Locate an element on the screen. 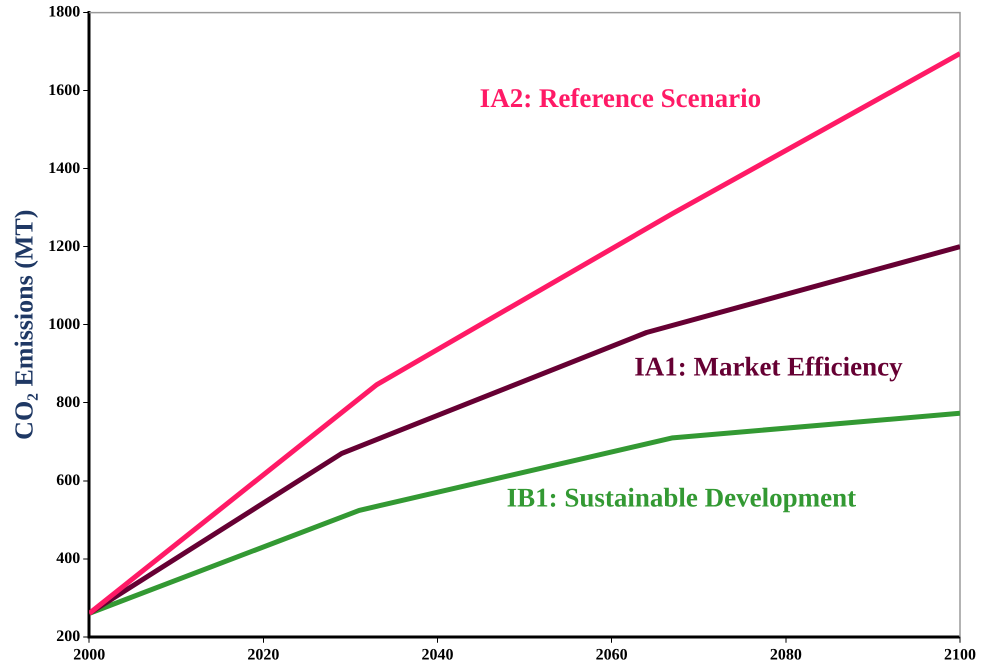 This screenshot has width=996, height=668. series-label: IA2: Reference Scenario is located at coordinates (621, 97).